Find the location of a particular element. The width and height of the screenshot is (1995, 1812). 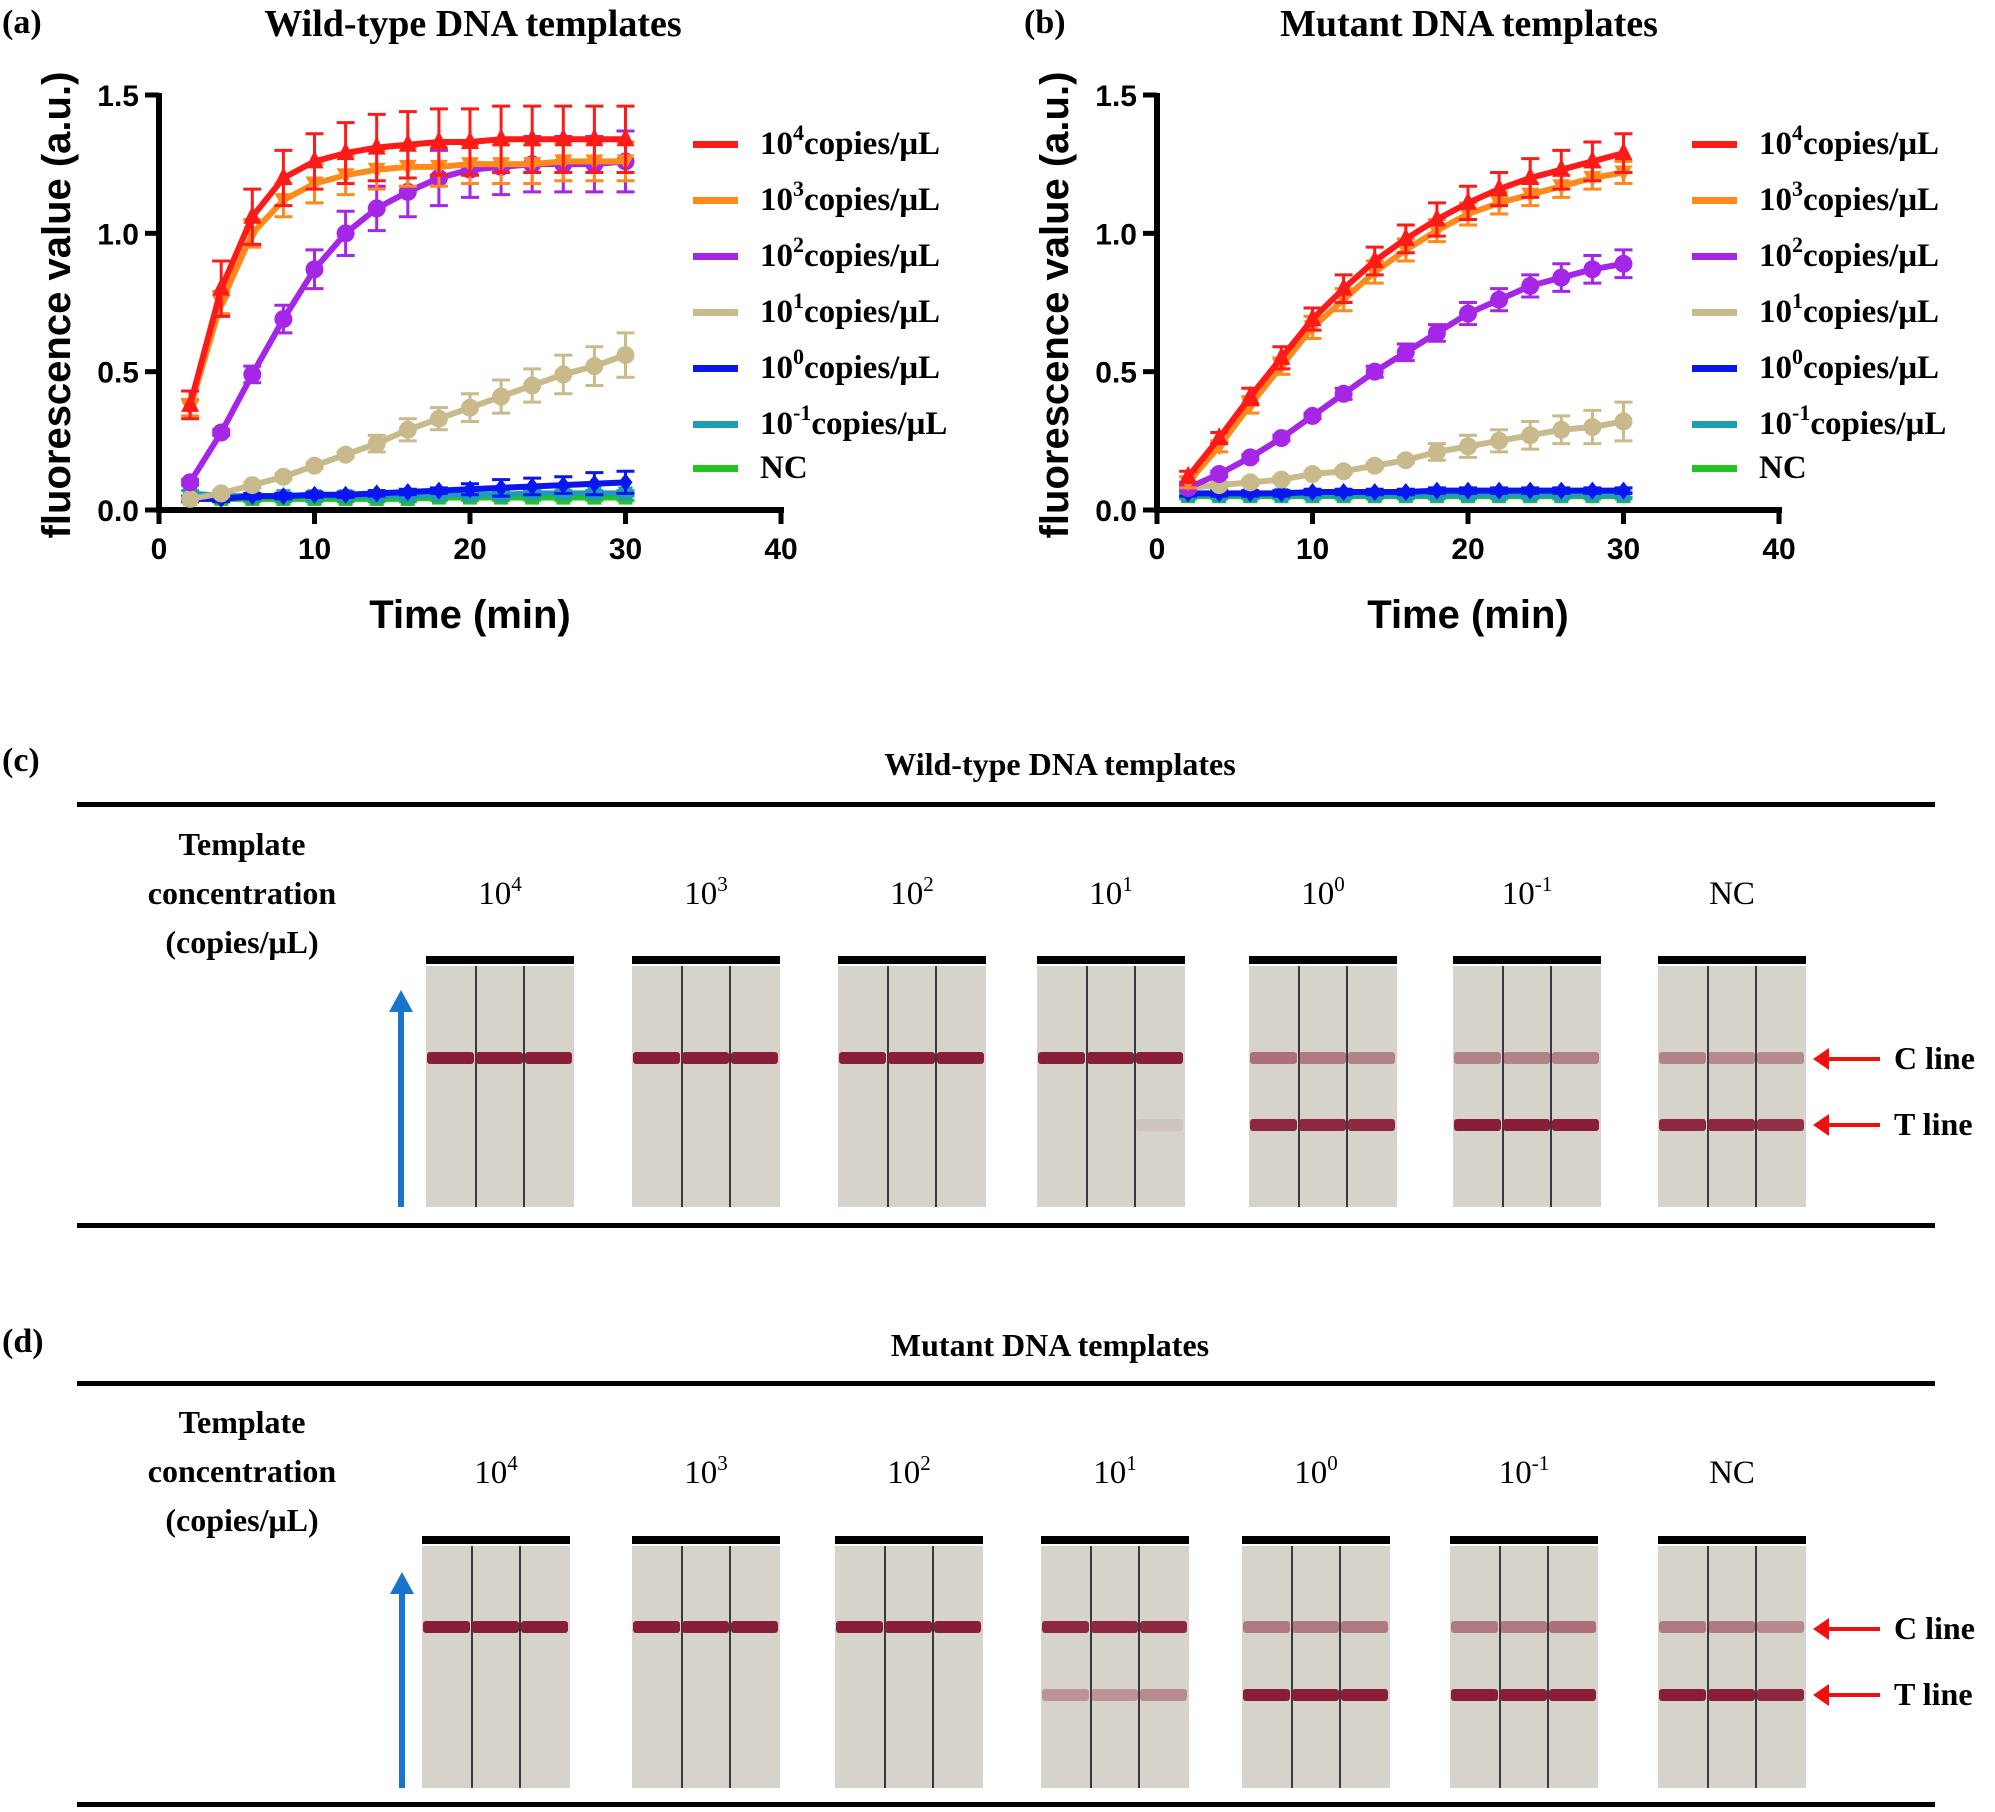

legend-label: 102copies/μL is located at coordinates (850, 252).